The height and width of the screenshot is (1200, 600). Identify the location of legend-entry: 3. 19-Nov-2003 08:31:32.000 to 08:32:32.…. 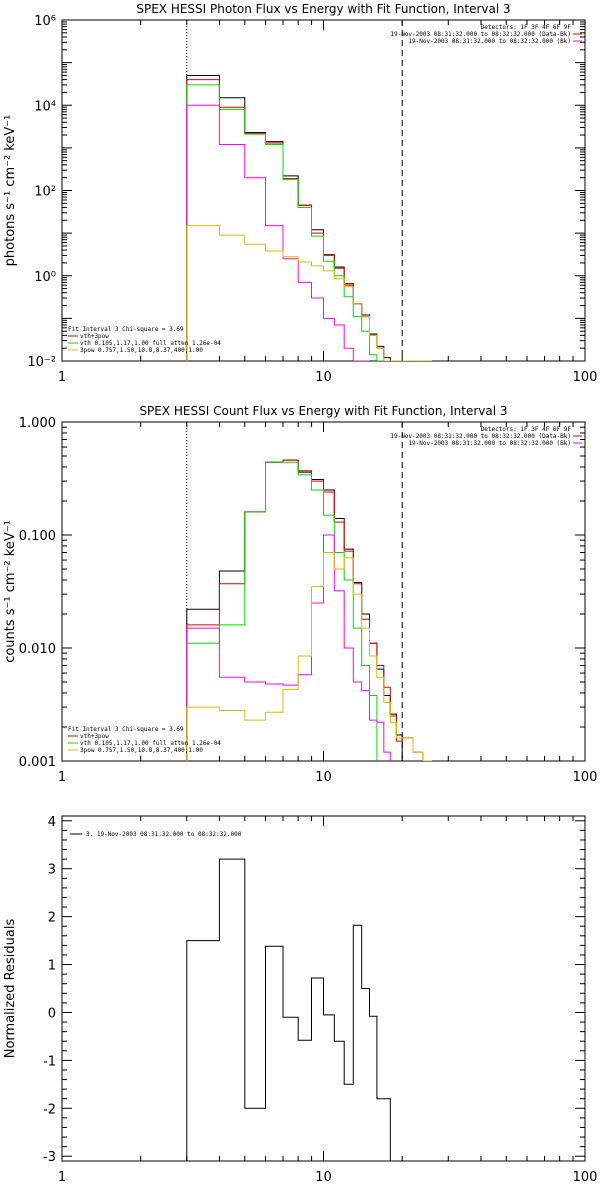
(164, 834).